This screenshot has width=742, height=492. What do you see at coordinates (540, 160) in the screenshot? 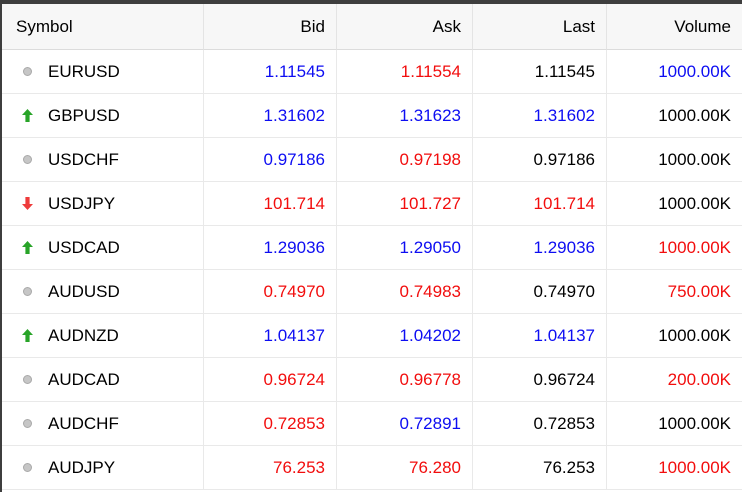
I see `cell-last: 0.97186` at bounding box center [540, 160].